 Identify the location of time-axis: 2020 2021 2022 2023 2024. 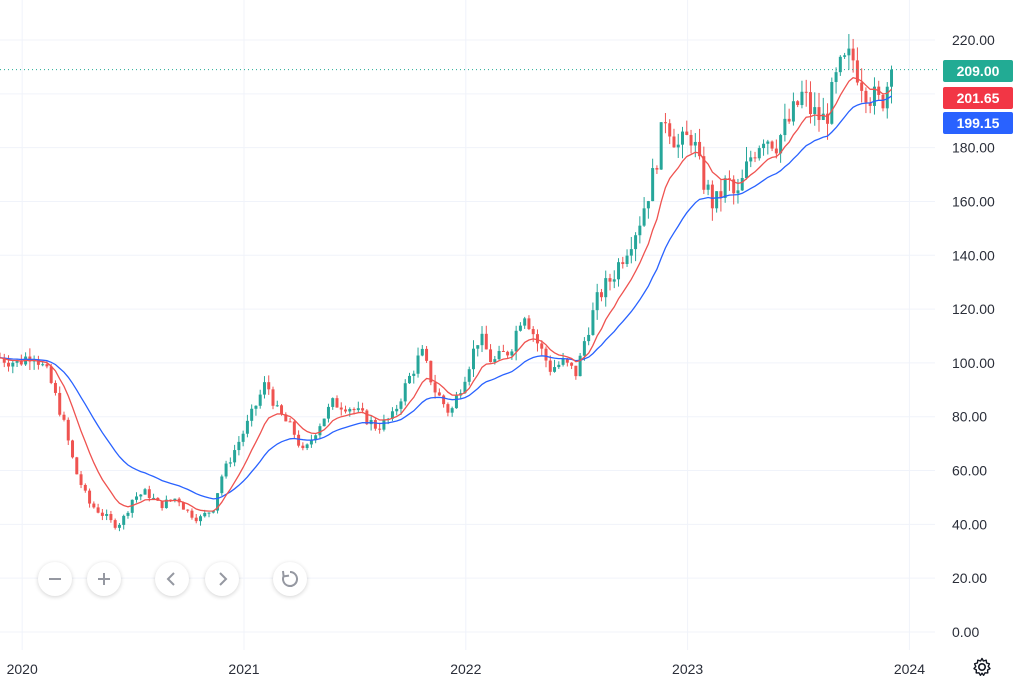
(466, 669).